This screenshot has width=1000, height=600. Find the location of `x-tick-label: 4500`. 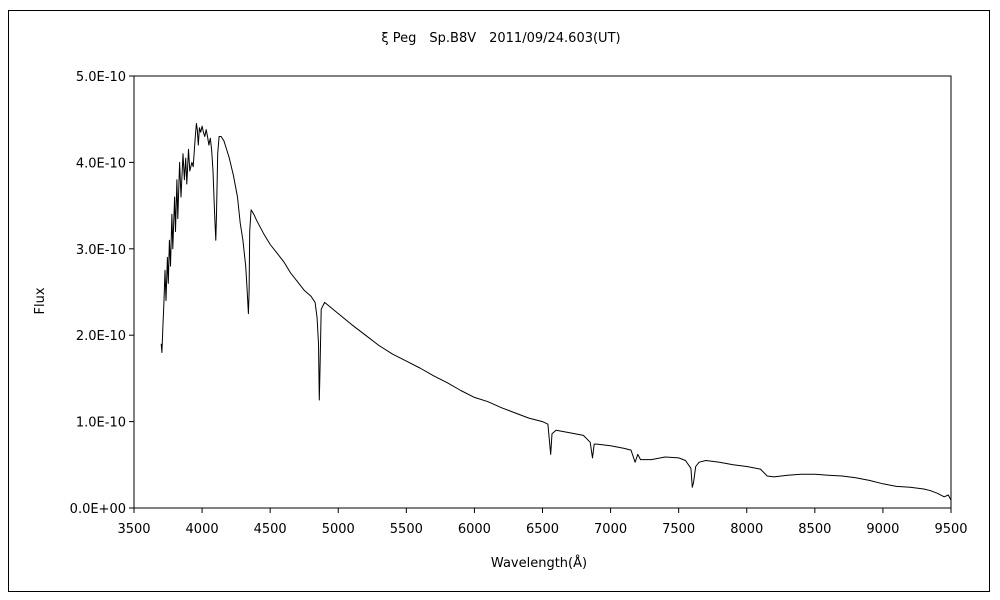

x-tick-label: 4500 is located at coordinates (270, 529).